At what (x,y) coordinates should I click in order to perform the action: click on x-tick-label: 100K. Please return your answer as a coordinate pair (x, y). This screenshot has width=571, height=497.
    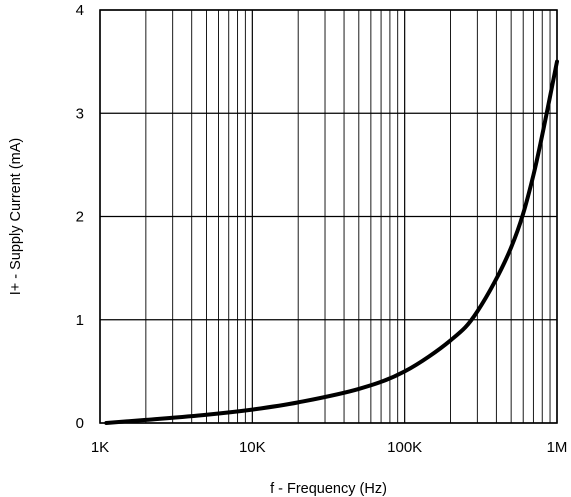
    Looking at the image, I should click on (404, 447).